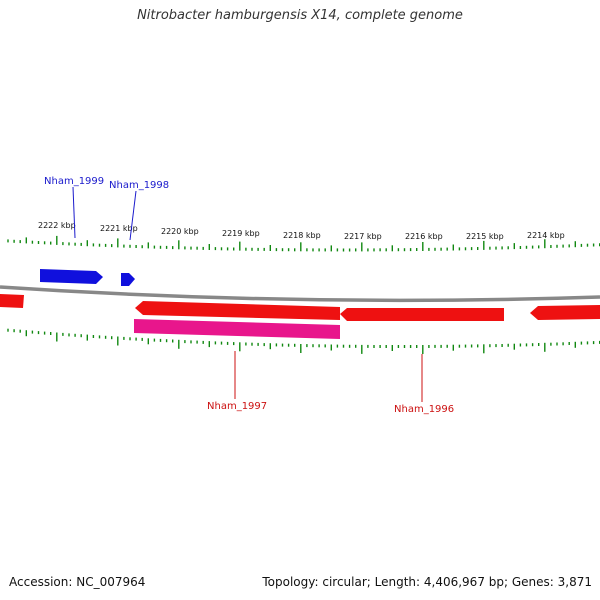  What do you see at coordinates (237, 406) in the screenshot?
I see `gene-label-nham-1997: Nham_1997` at bounding box center [237, 406].